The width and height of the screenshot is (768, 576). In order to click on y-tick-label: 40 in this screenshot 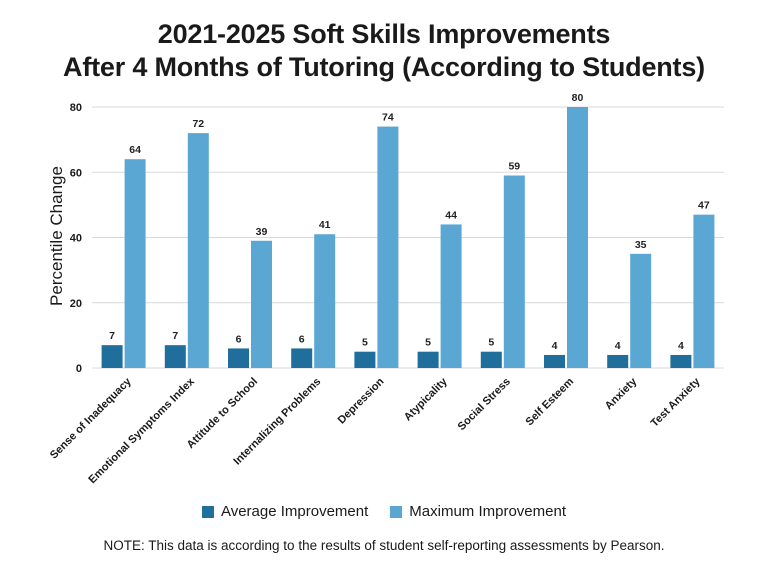, I will do `click(76, 239)`.